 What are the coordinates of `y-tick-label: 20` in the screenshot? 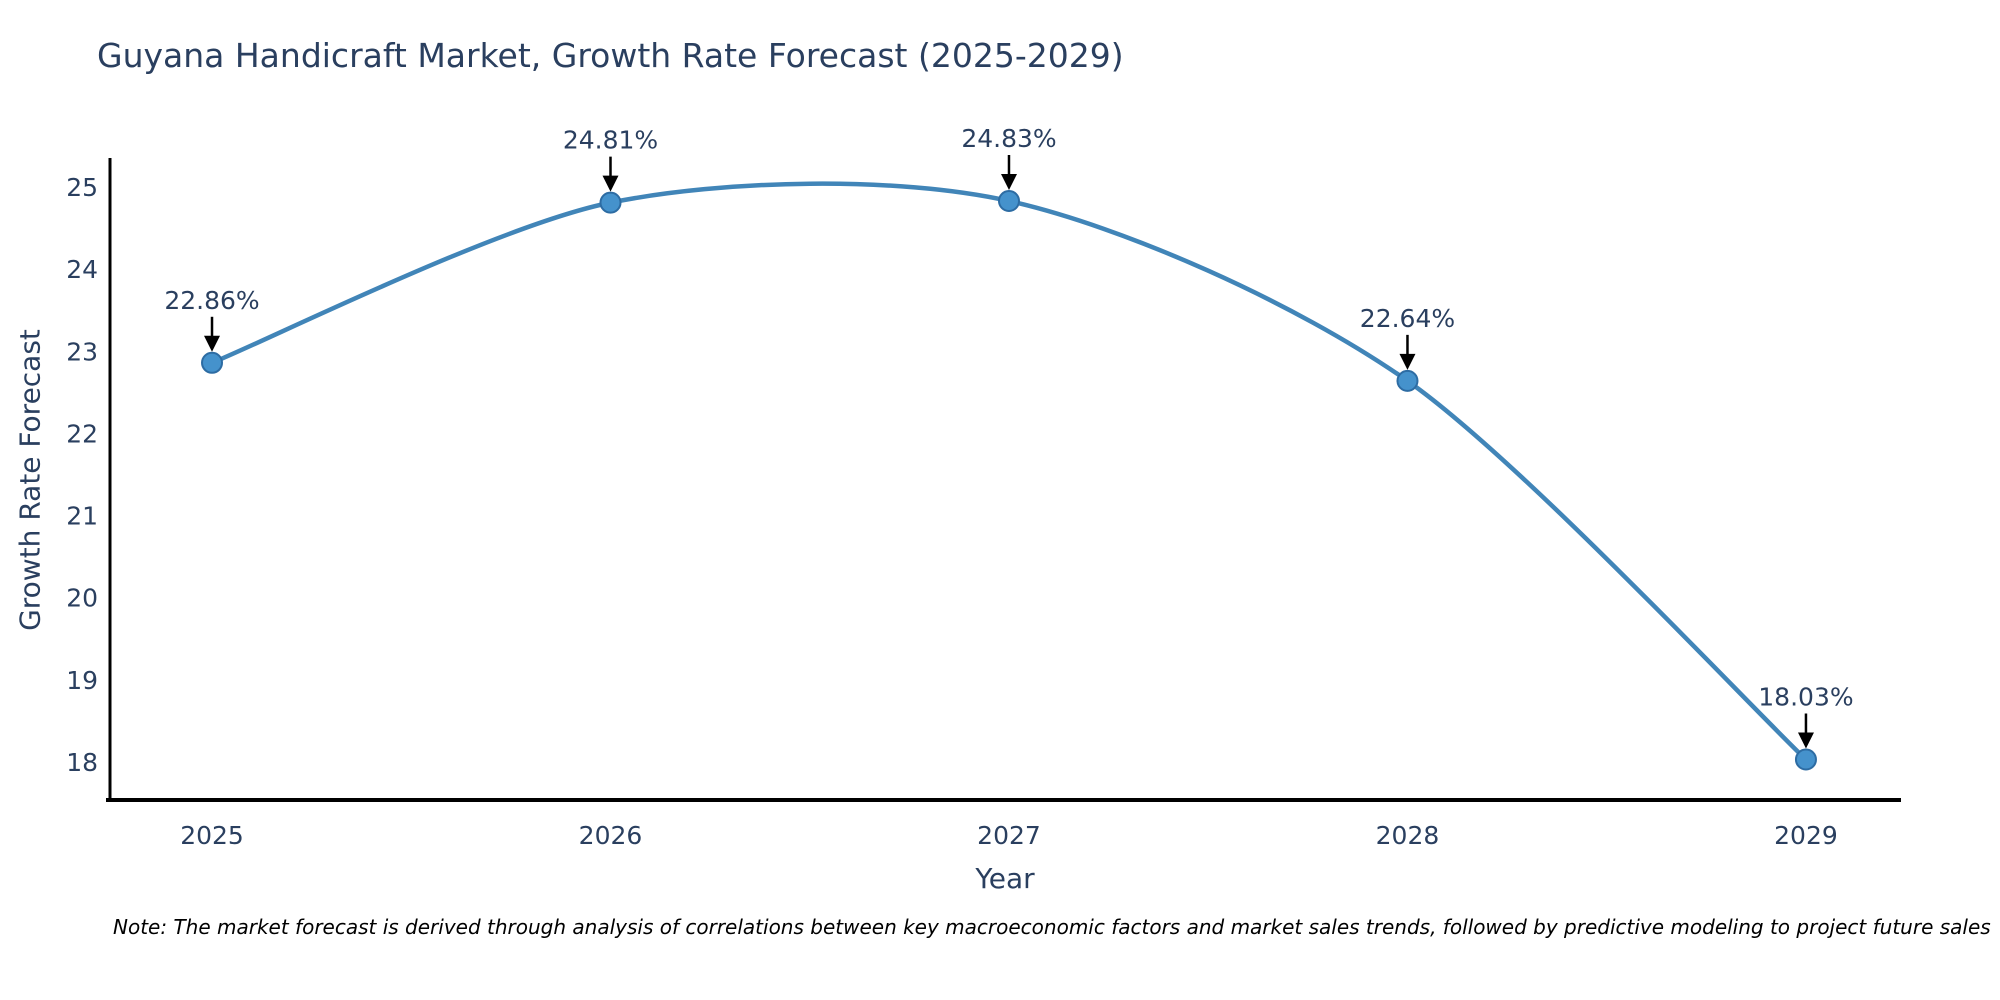 It's located at (82, 598).